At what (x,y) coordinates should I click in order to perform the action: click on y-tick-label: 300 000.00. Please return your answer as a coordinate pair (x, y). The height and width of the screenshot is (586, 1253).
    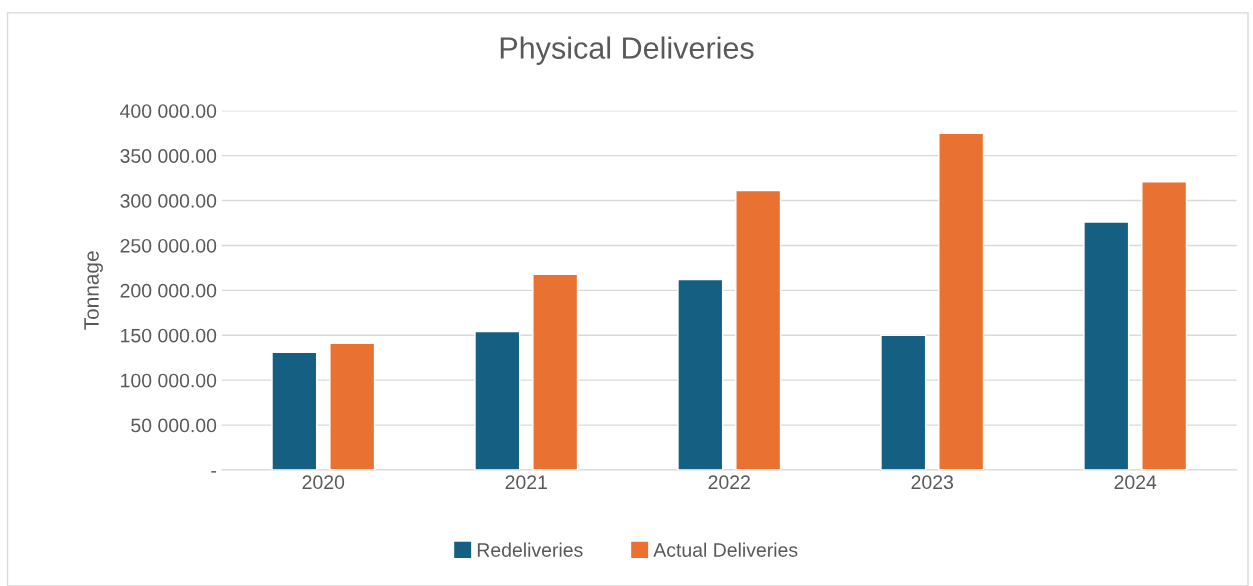
    Looking at the image, I should click on (168, 201).